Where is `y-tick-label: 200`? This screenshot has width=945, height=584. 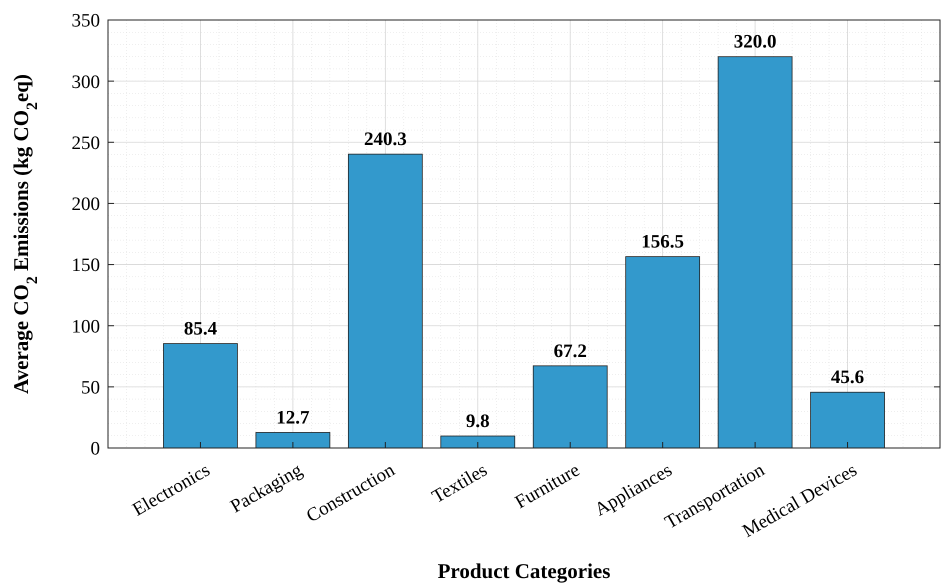
y-tick-label: 200 is located at coordinates (86, 205).